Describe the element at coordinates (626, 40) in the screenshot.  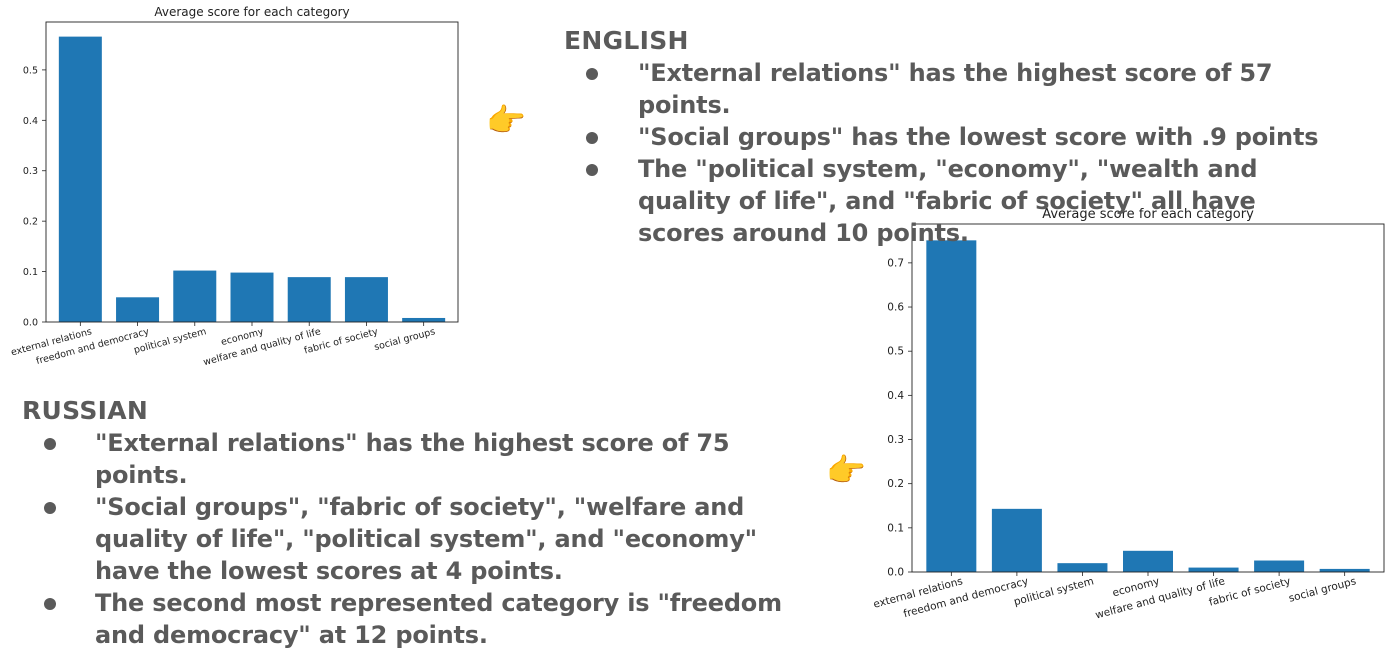
I see `english-heading: ENGLISH` at that location.